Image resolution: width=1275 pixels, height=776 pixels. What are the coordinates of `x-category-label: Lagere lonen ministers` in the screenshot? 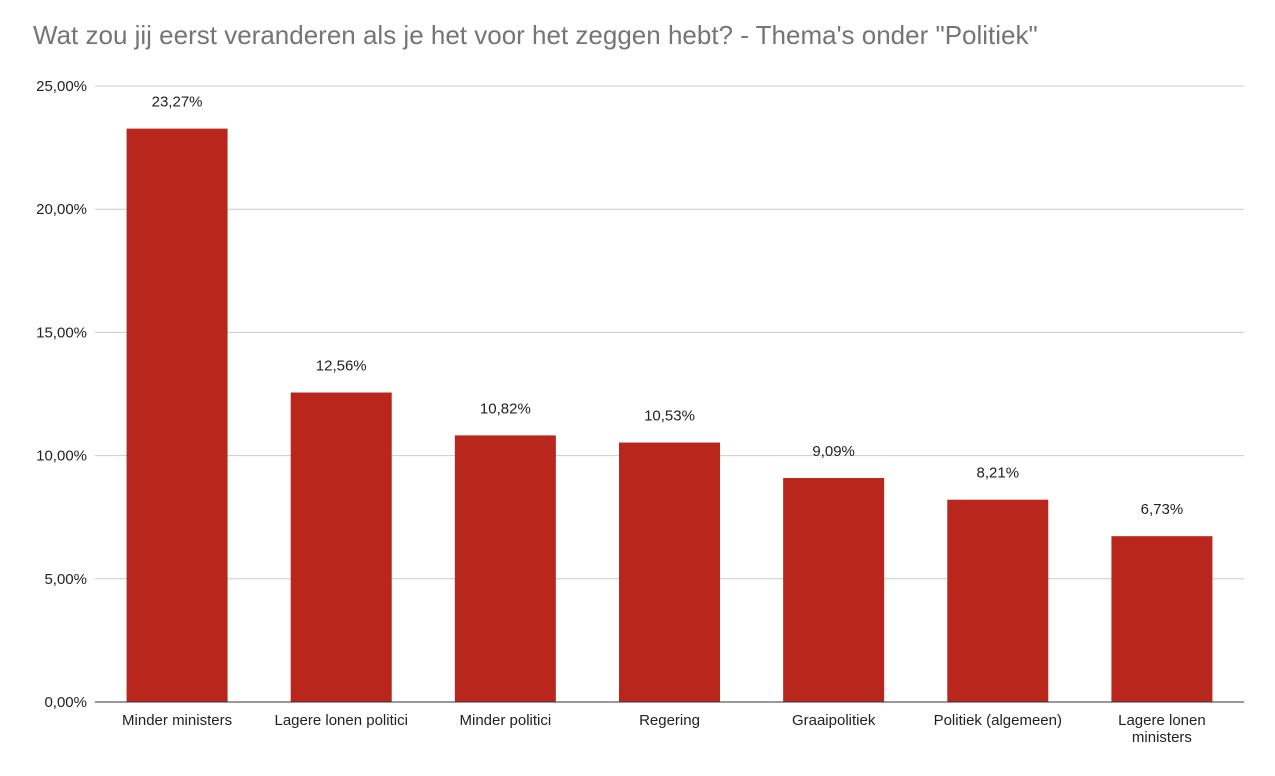 It's located at (1162, 729).